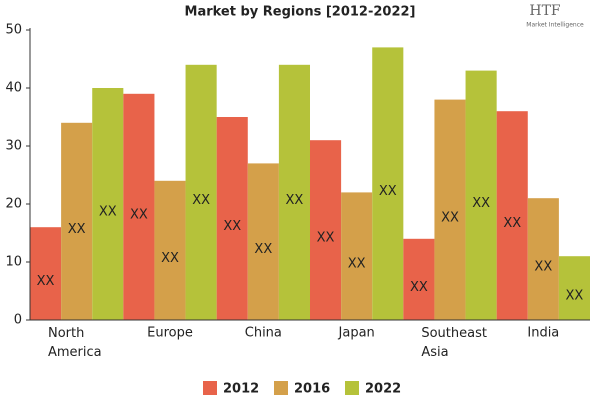 The width and height of the screenshot is (600, 400). Describe the element at coordinates (263, 333) in the screenshot. I see `x-tick-label: China` at that location.